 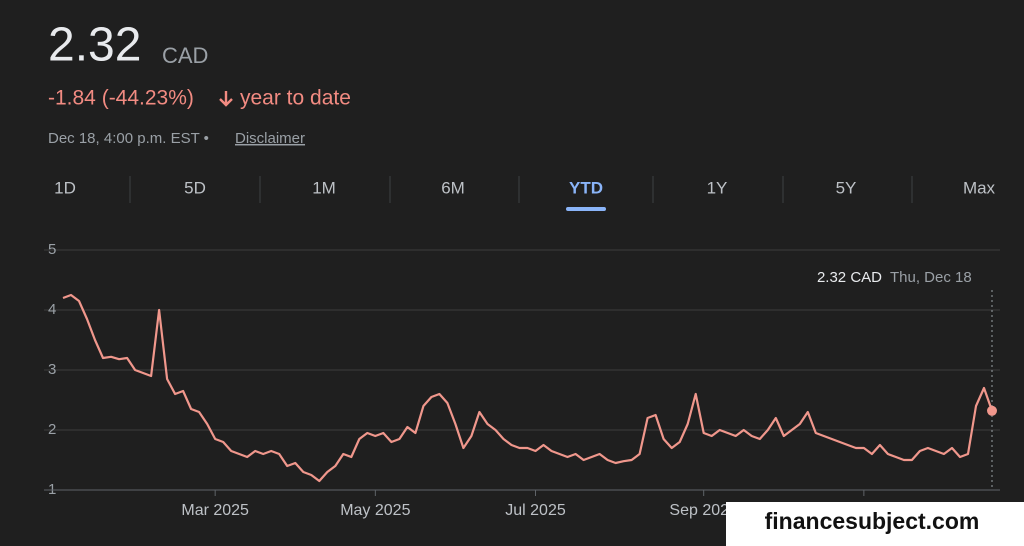 I want to click on price: 2.32, so click(x=94, y=45).